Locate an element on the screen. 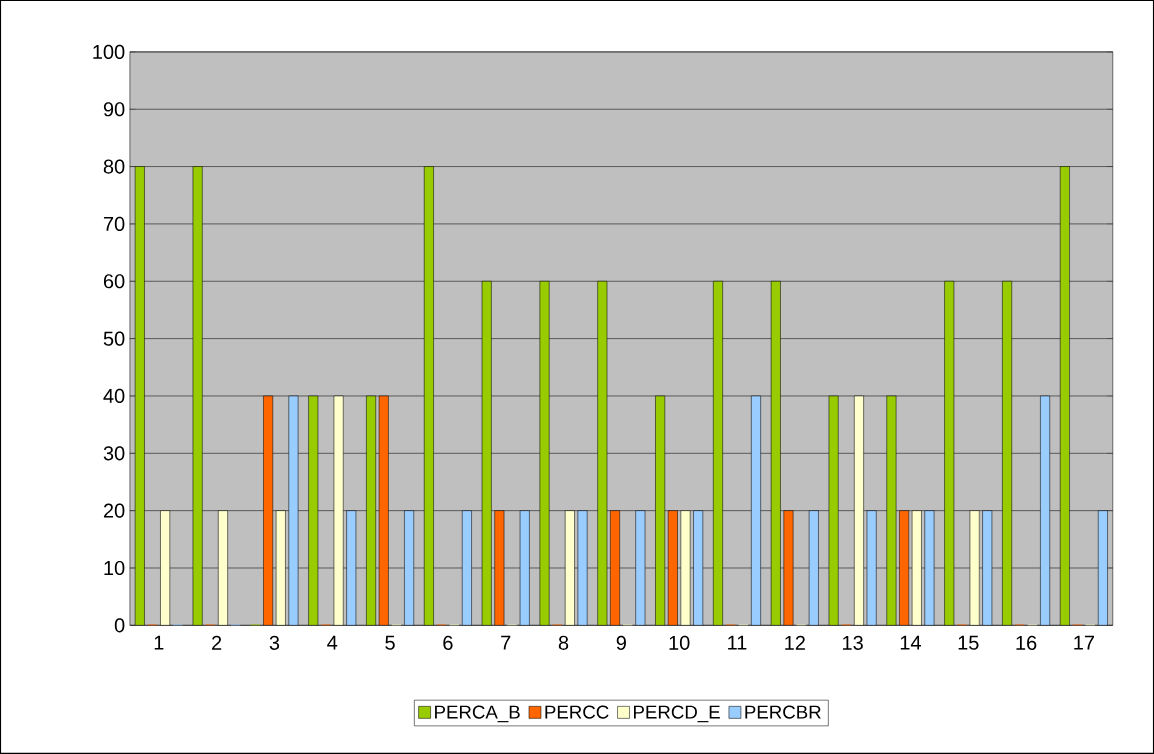 The width and height of the screenshot is (1154, 754). x-tick-label: 3 is located at coordinates (274, 642).